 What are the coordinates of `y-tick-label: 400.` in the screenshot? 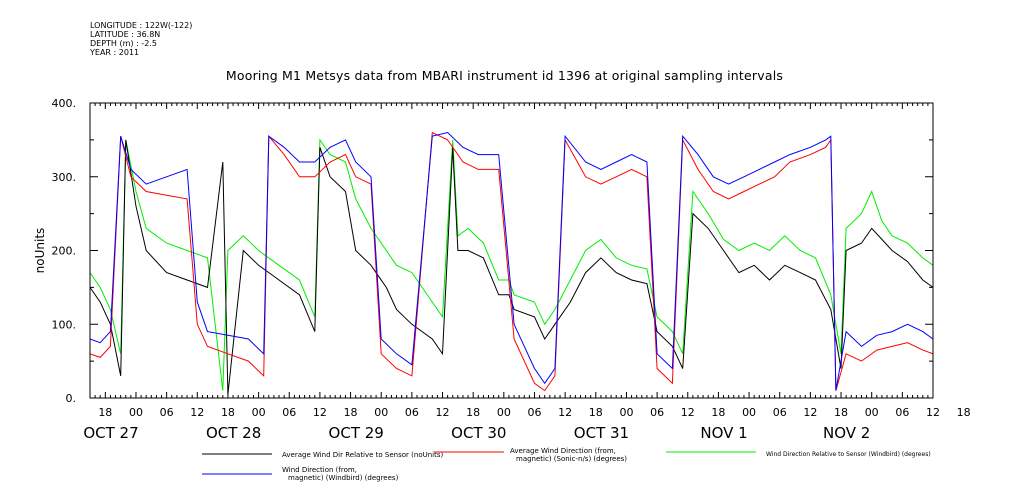 It's located at (64, 103).